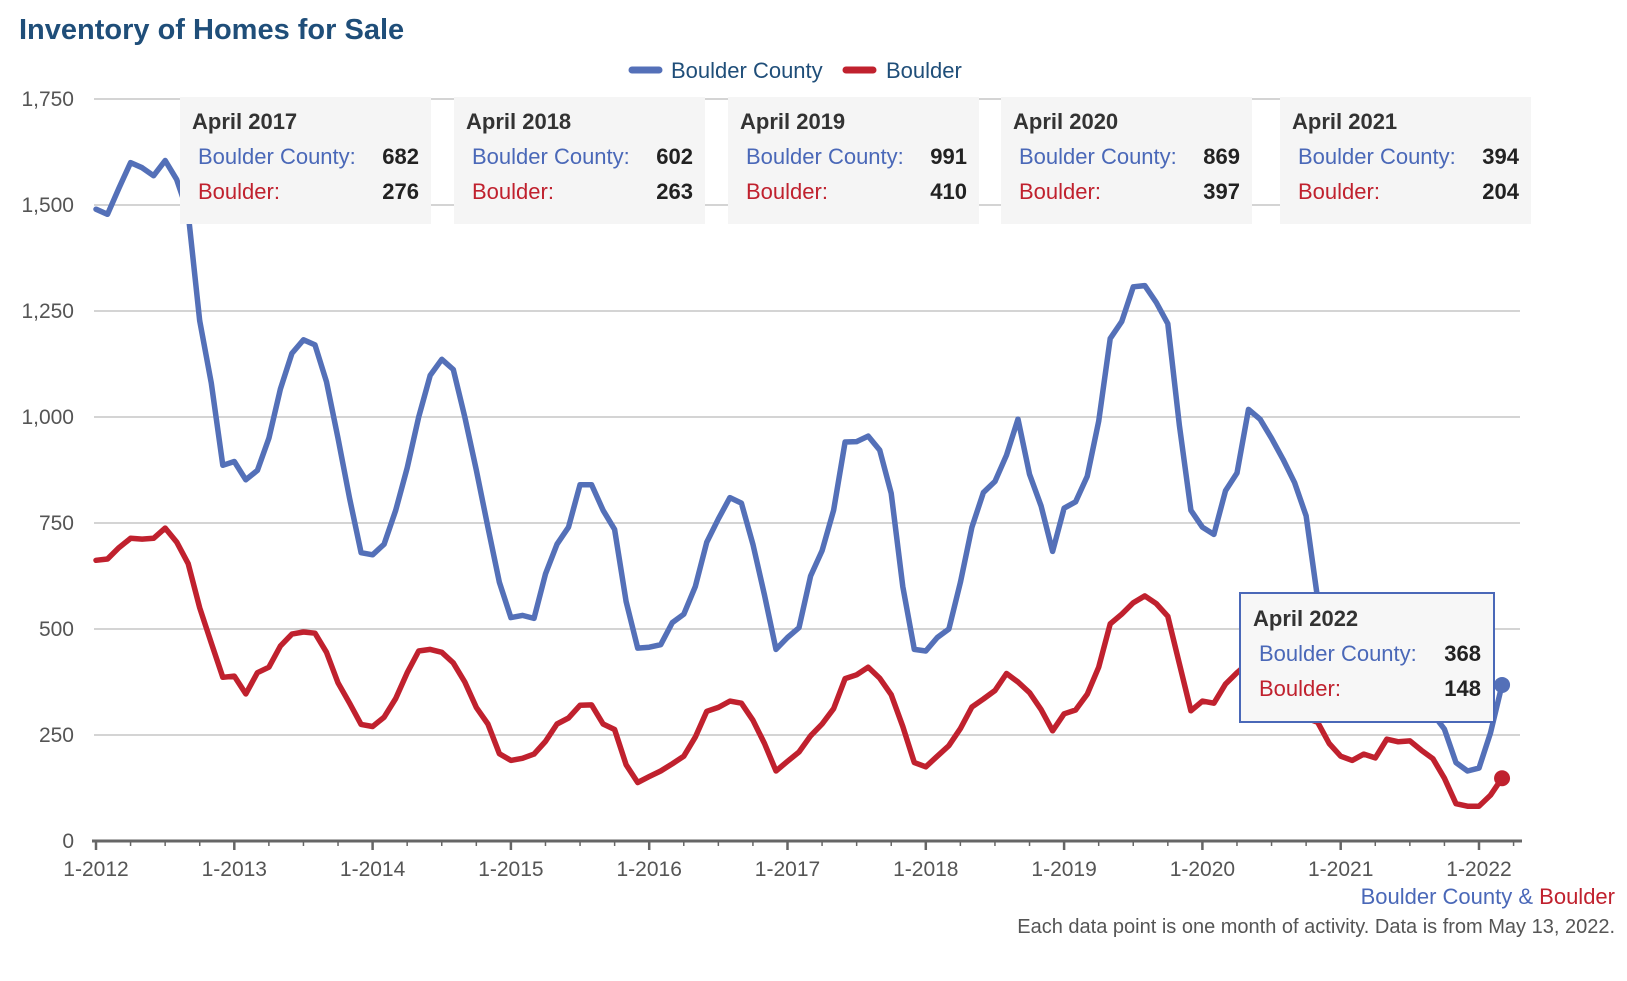 This screenshot has width=1627, height=981. I want to click on tooltip-box: April 2018 Boulder County: 602 Boulder: 263, so click(579, 160).